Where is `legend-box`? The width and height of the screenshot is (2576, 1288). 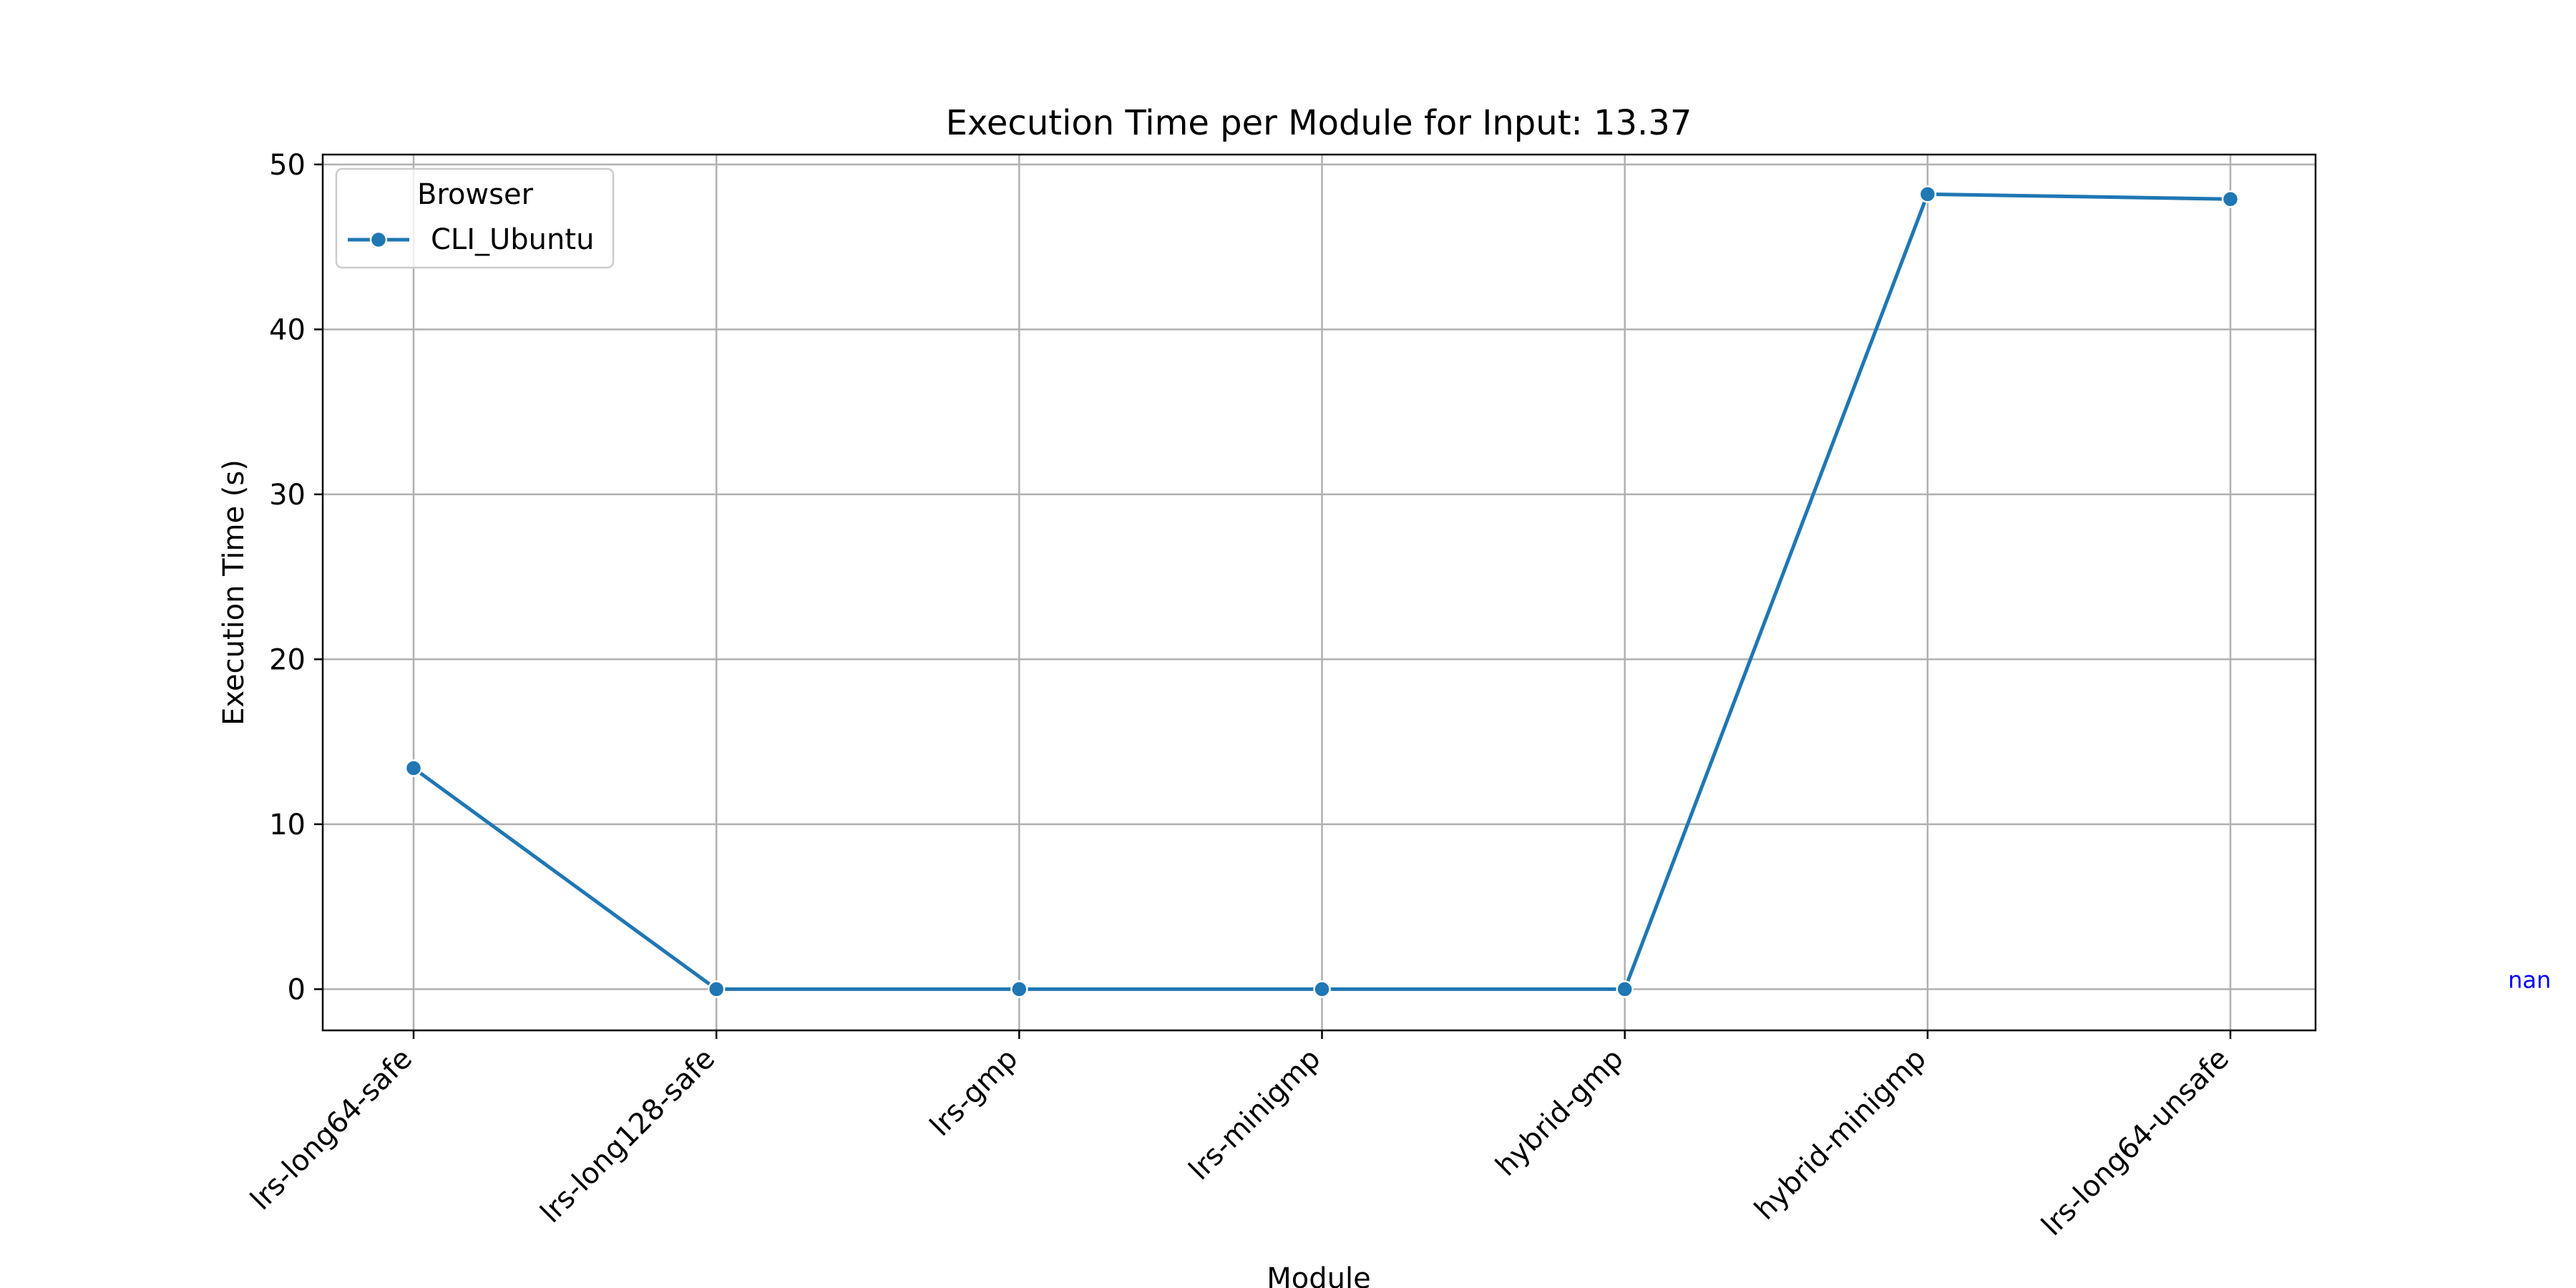 legend-box is located at coordinates (475, 218).